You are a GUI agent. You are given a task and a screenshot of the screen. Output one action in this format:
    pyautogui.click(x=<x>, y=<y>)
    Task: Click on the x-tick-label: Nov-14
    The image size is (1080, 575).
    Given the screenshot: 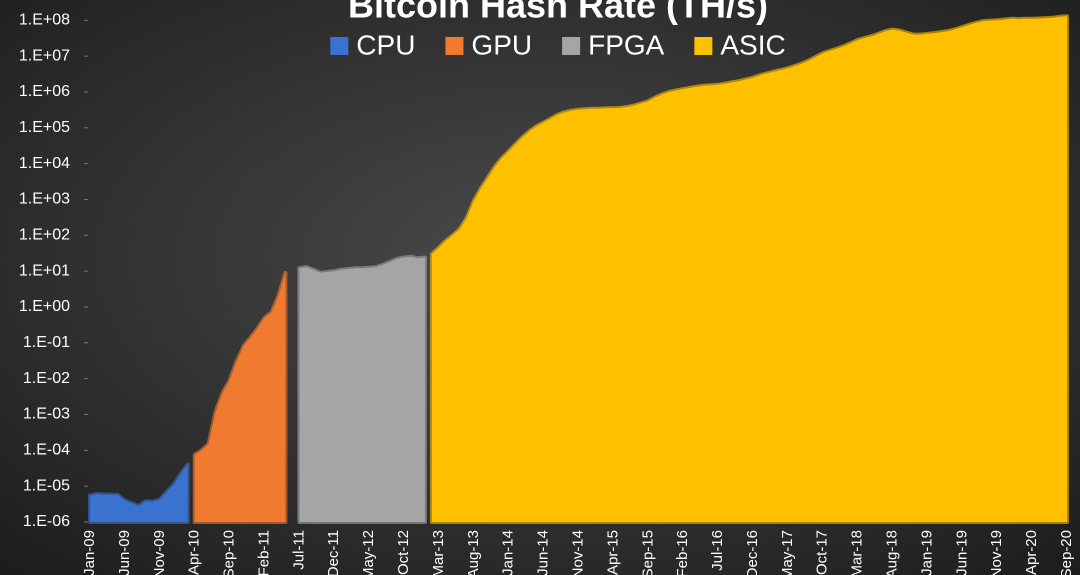 What is the action you would take?
    pyautogui.click(x=577, y=552)
    